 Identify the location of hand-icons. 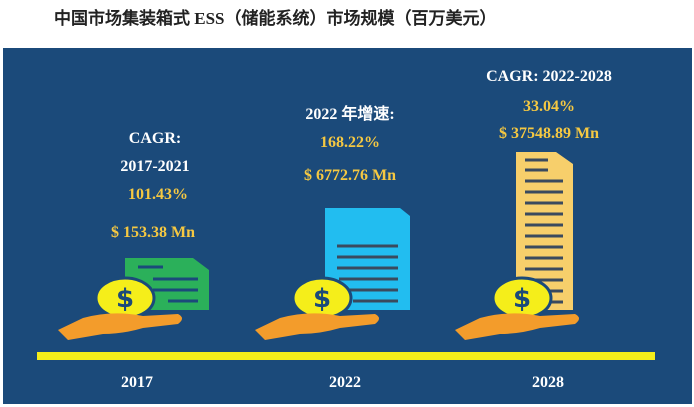
(318, 326).